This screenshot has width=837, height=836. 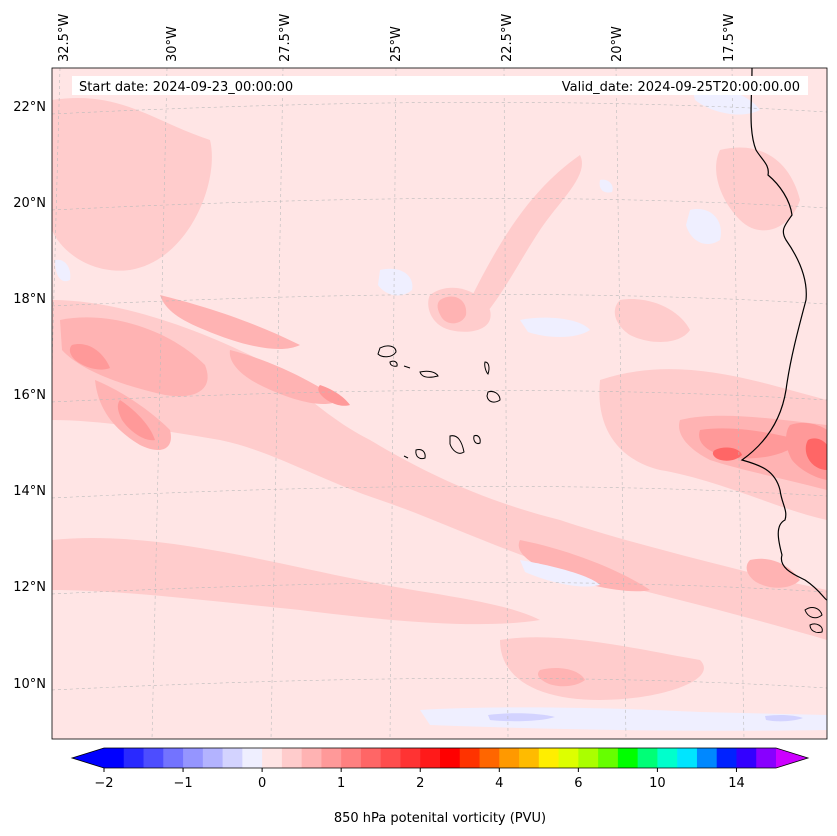 I want to click on colorbar-tick-label: −2, so click(x=103, y=783).